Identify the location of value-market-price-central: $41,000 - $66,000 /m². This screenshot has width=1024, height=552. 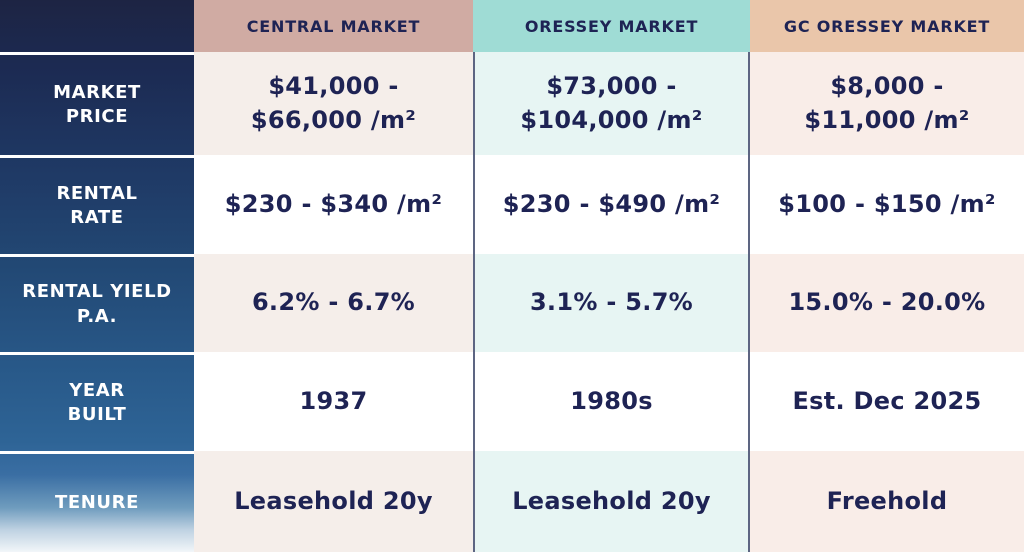
(333, 103).